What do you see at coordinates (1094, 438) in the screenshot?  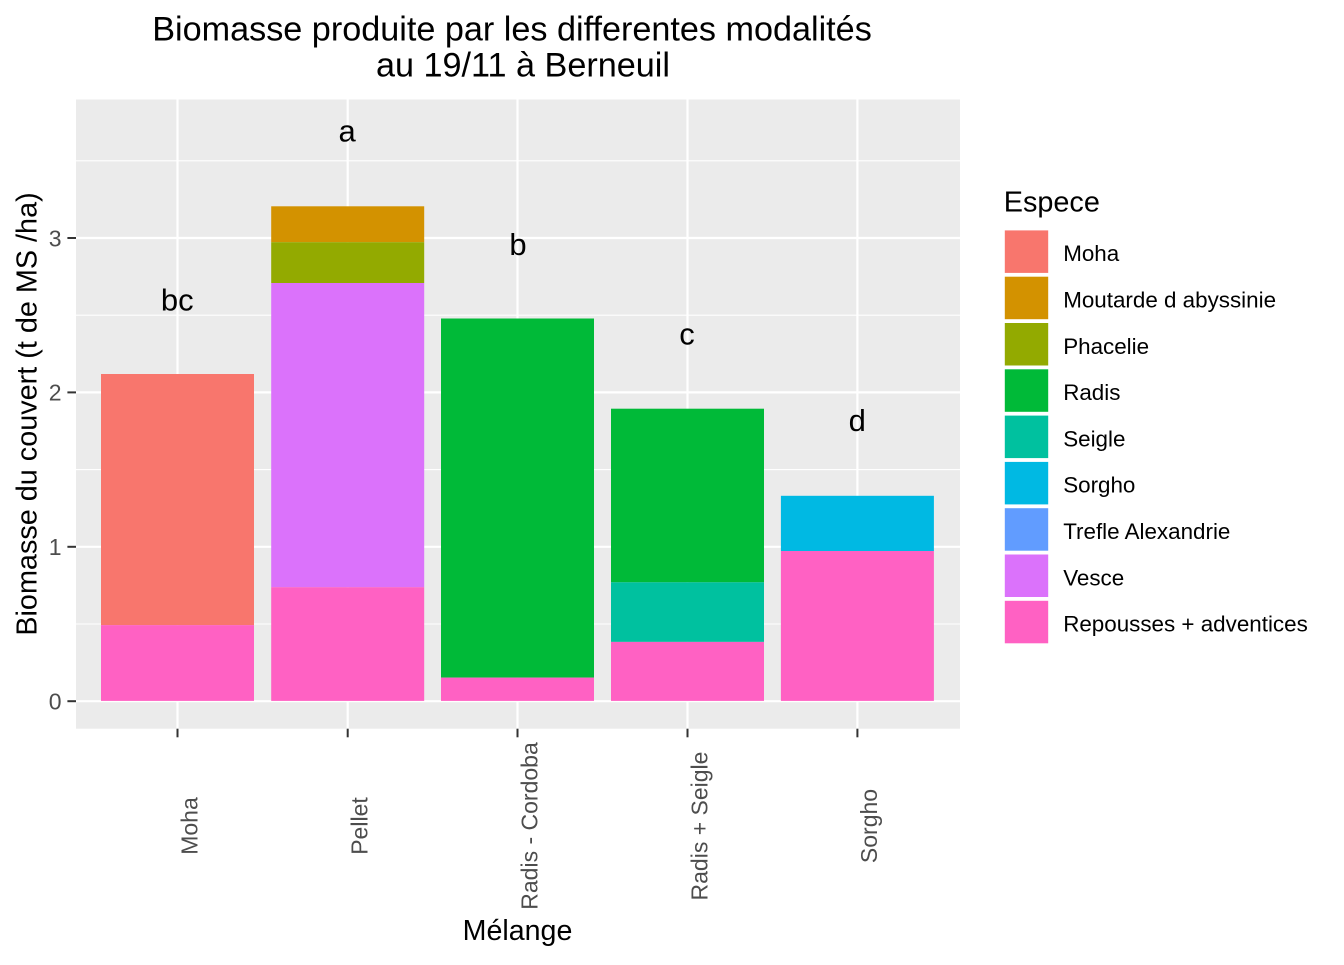 I see `svg-text: Seigle` at bounding box center [1094, 438].